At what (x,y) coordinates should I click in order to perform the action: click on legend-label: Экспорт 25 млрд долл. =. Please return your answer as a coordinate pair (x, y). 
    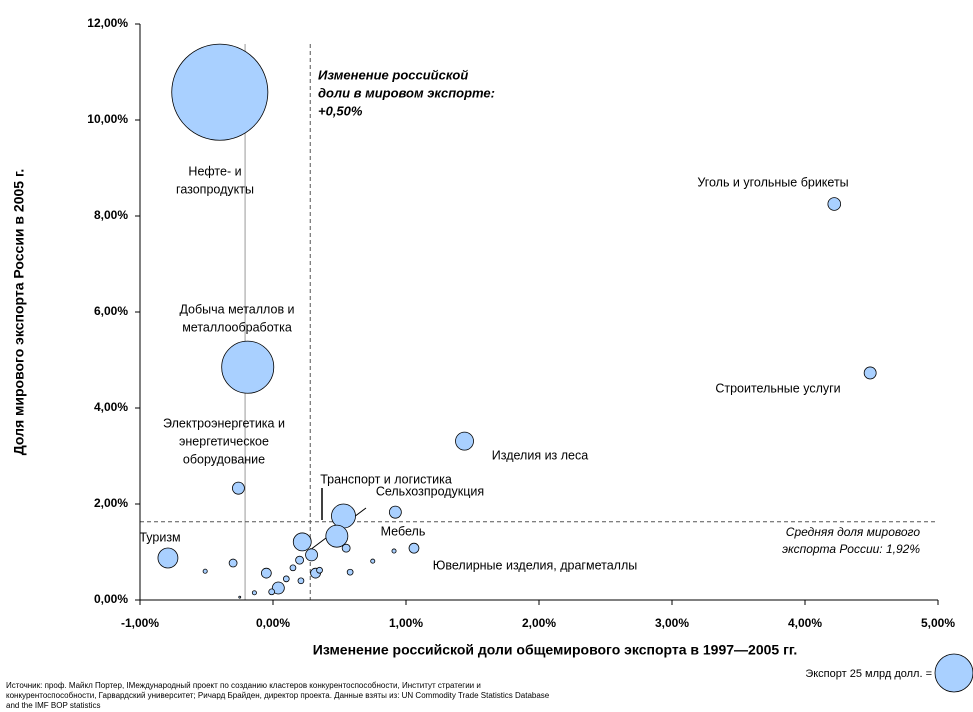
    Looking at the image, I should click on (868, 674).